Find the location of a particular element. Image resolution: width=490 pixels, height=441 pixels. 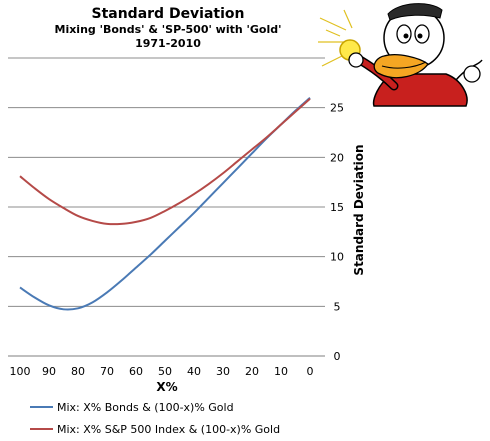

chart-date-range: 1971-2010 is located at coordinates (168, 43).